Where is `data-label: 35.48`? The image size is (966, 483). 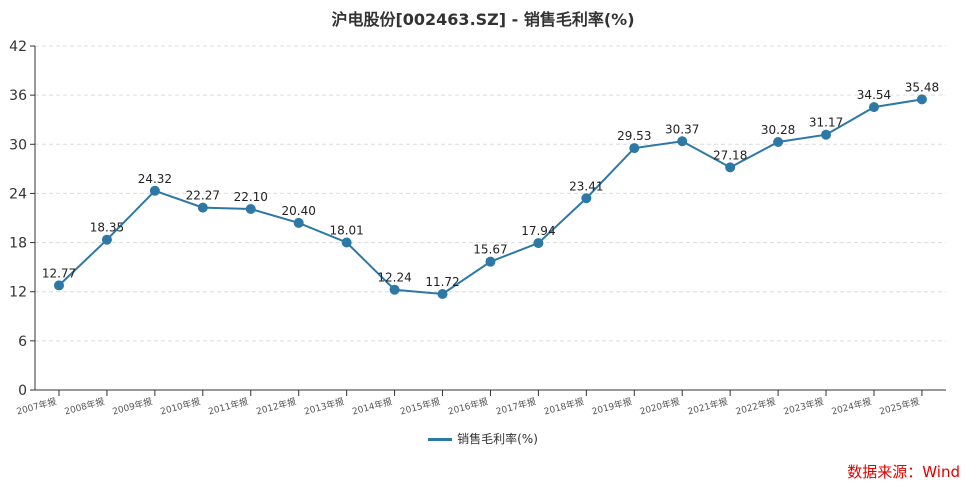
data-label: 35.48 is located at coordinates (922, 87).